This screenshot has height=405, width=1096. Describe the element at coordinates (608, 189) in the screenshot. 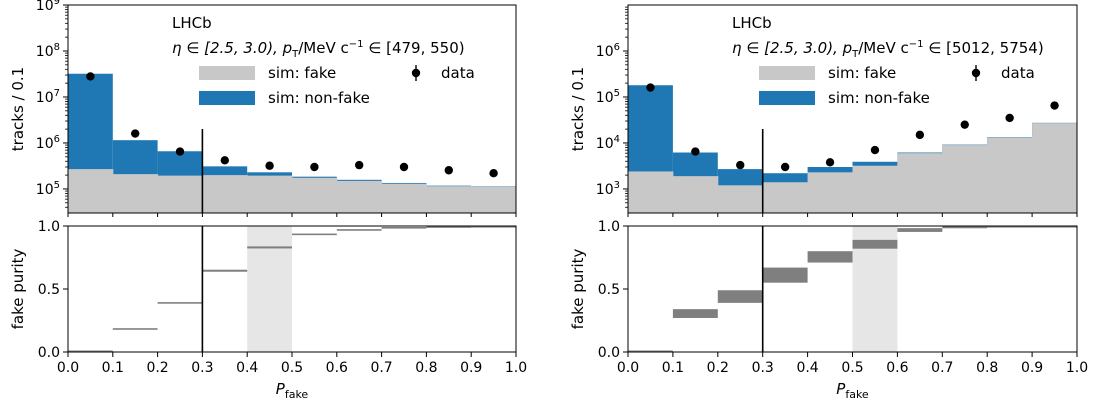

I see `y-tick-label: 10³` at that location.